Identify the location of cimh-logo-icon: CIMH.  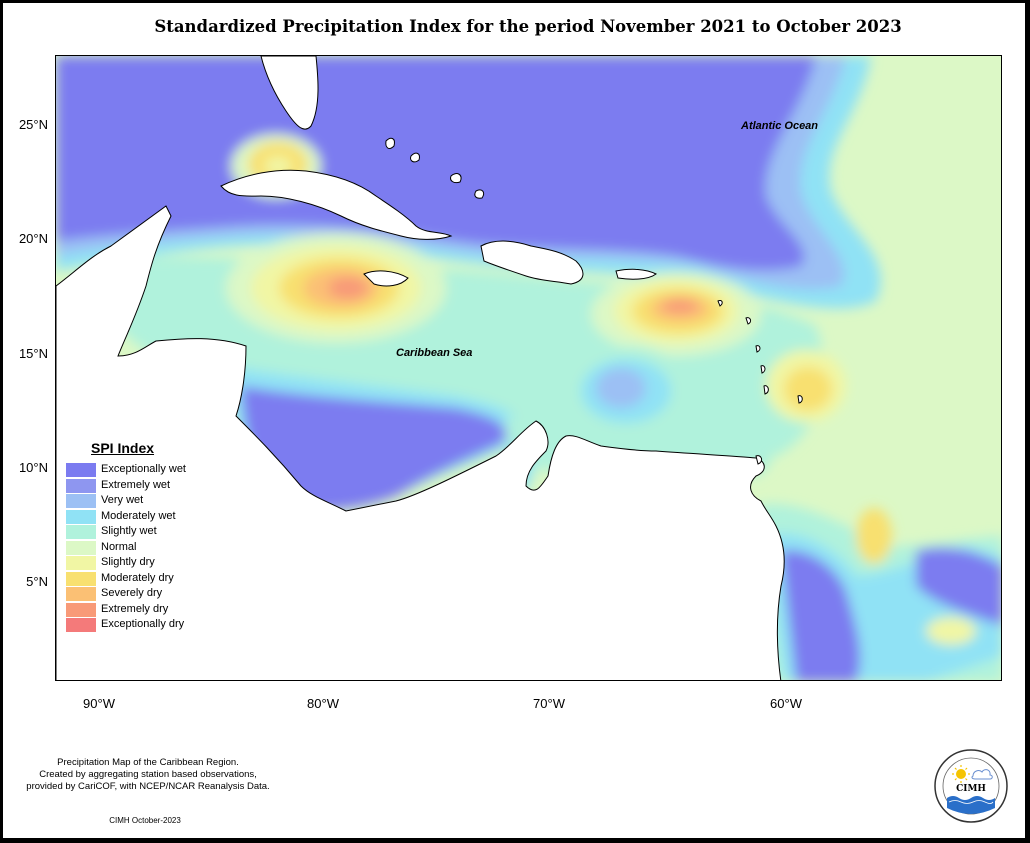
(971, 786).